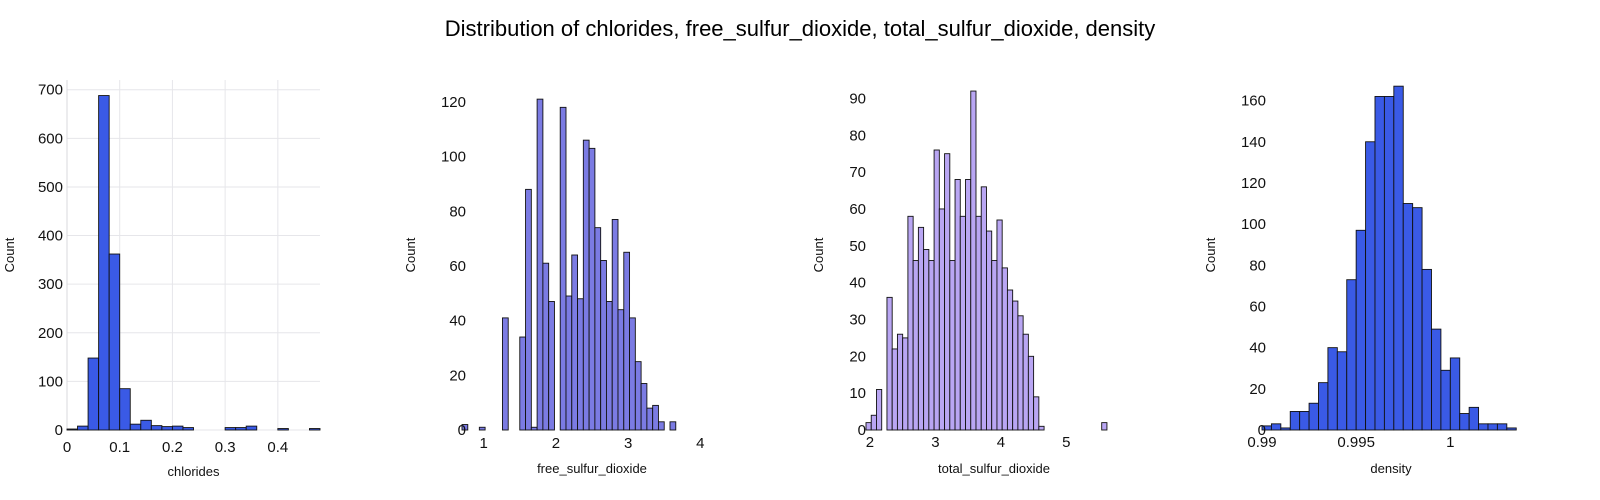 The height and width of the screenshot is (500, 1600). What do you see at coordinates (50, 333) in the screenshot?
I see `y-tick-label: 200` at bounding box center [50, 333].